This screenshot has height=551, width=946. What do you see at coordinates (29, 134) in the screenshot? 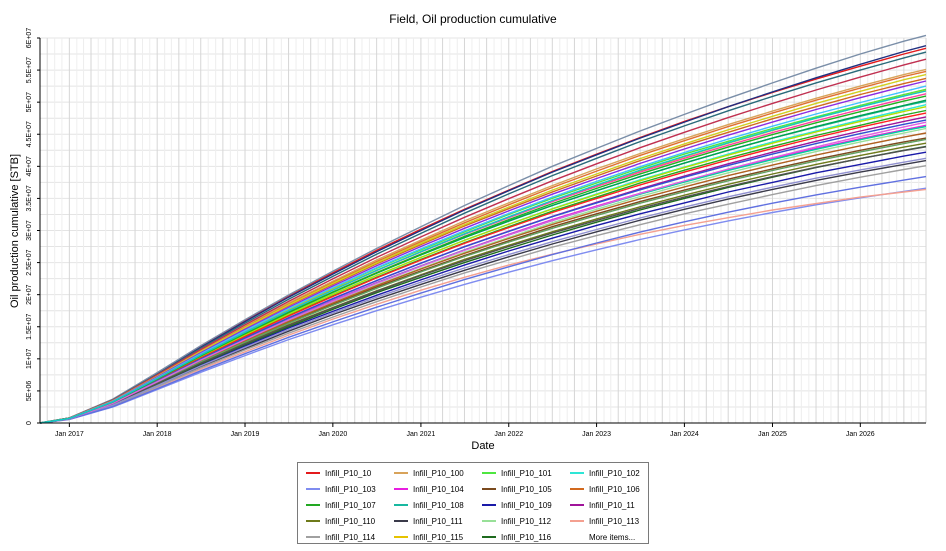
I see `y-tick-label: 4.5E+07` at bounding box center [29, 134].